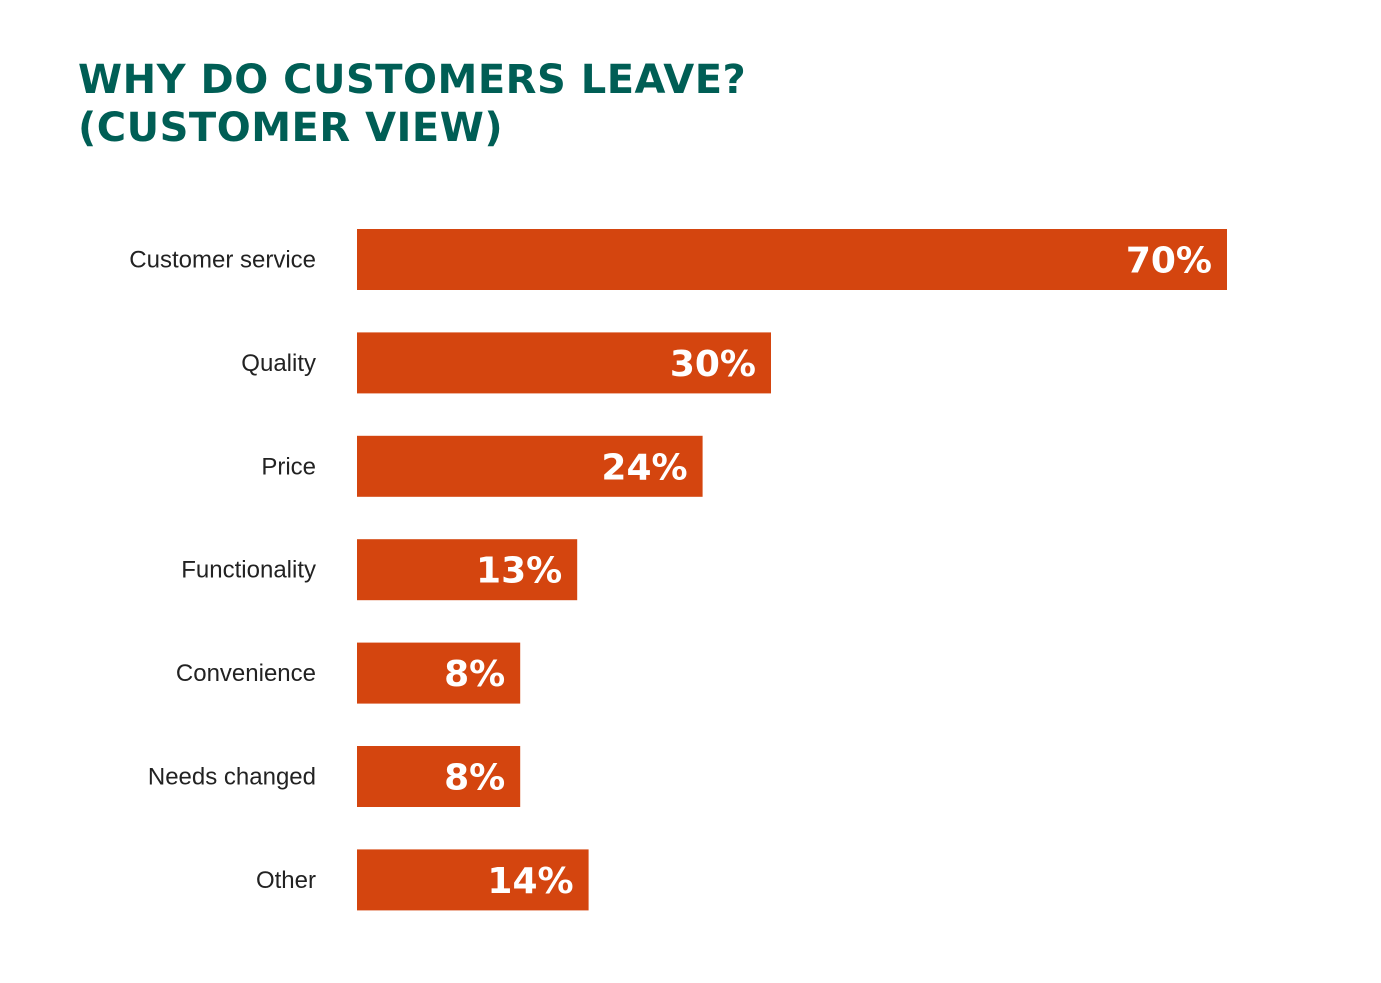  Describe the element at coordinates (439, 673) in the screenshot. I see `bar-convenience` at that location.